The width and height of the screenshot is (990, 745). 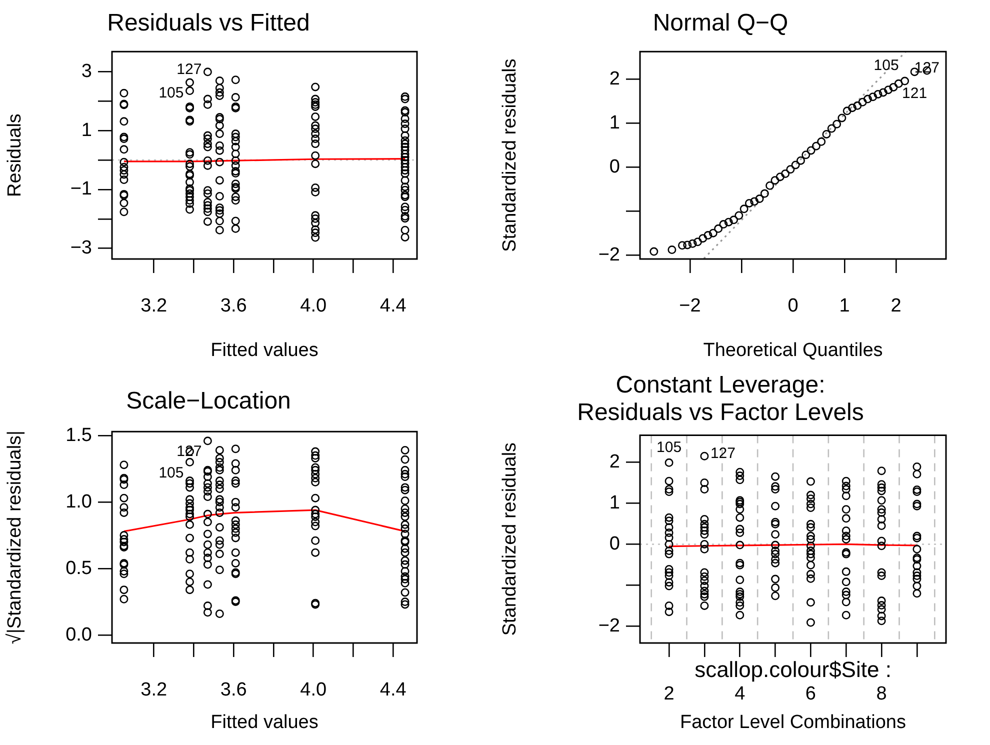 What do you see at coordinates (313, 690) in the screenshot?
I see `x-tick-label: 4.0` at bounding box center [313, 690].